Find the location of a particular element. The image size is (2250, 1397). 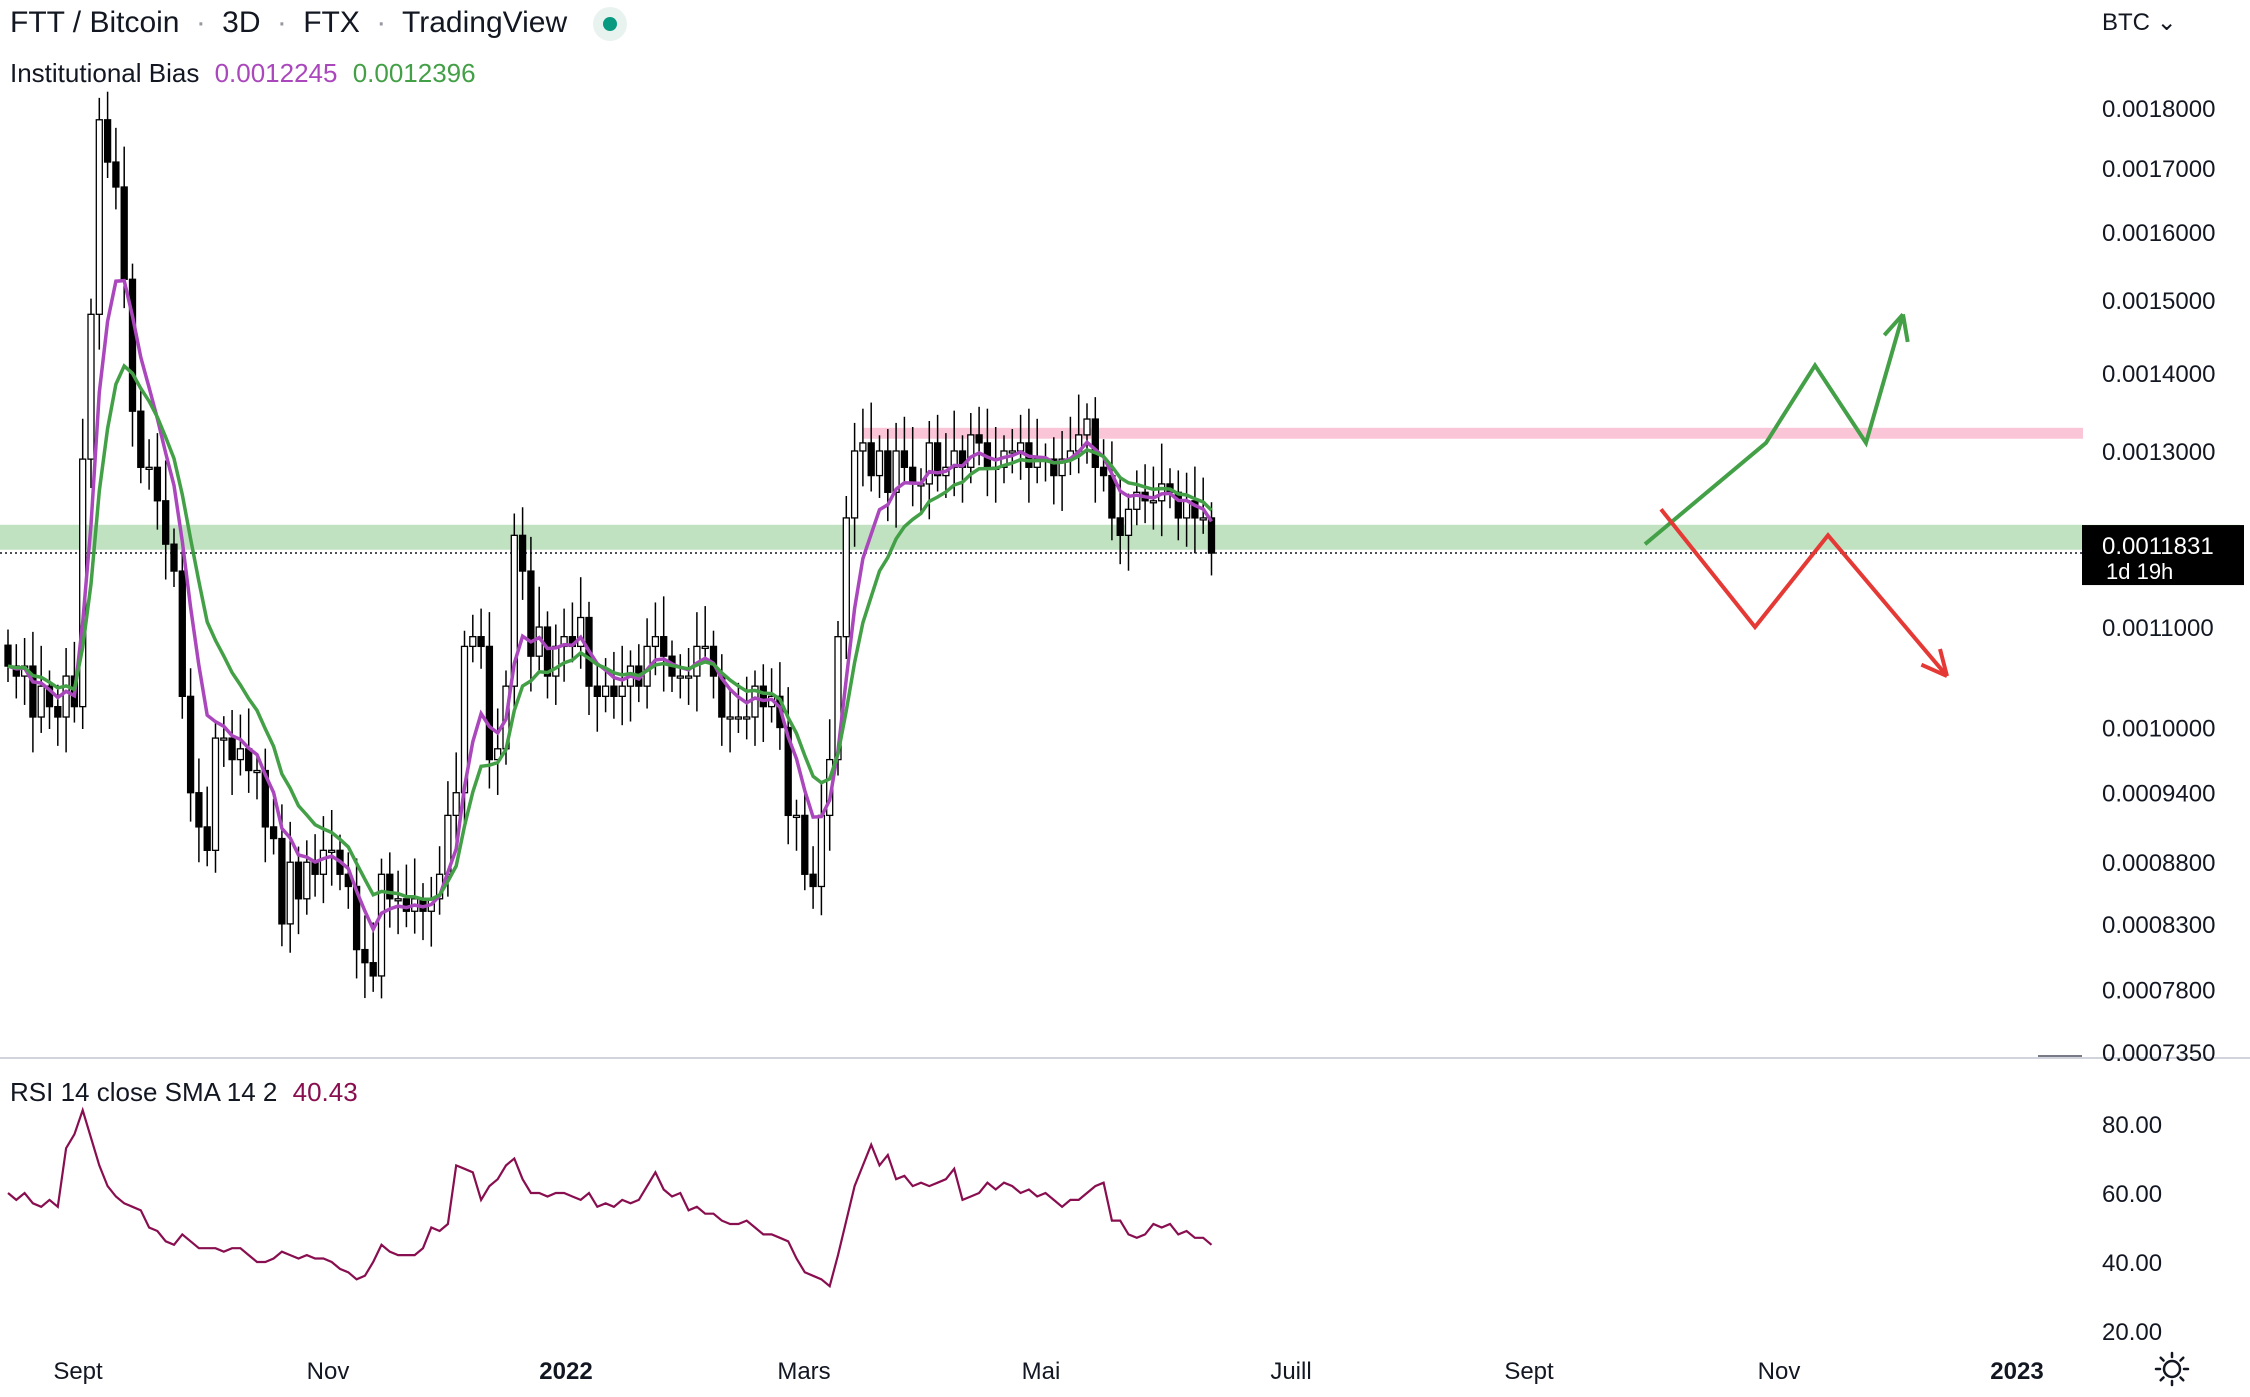

indicator-legend: Institutional Bias 0.0012245 0.0012396 is located at coordinates (247, 73).